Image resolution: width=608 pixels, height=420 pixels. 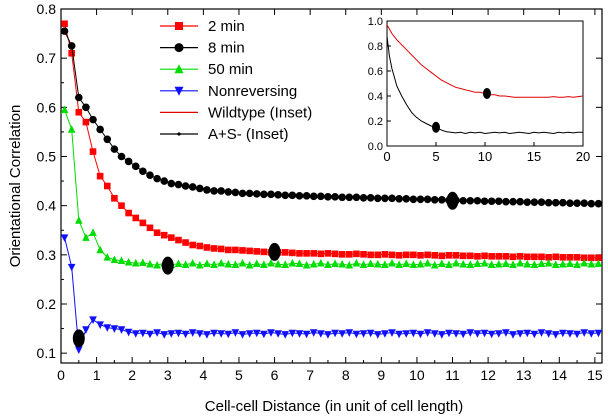 What do you see at coordinates (375, 47) in the screenshot?
I see `inset-y-tick-label: 0.8` at bounding box center [375, 47].